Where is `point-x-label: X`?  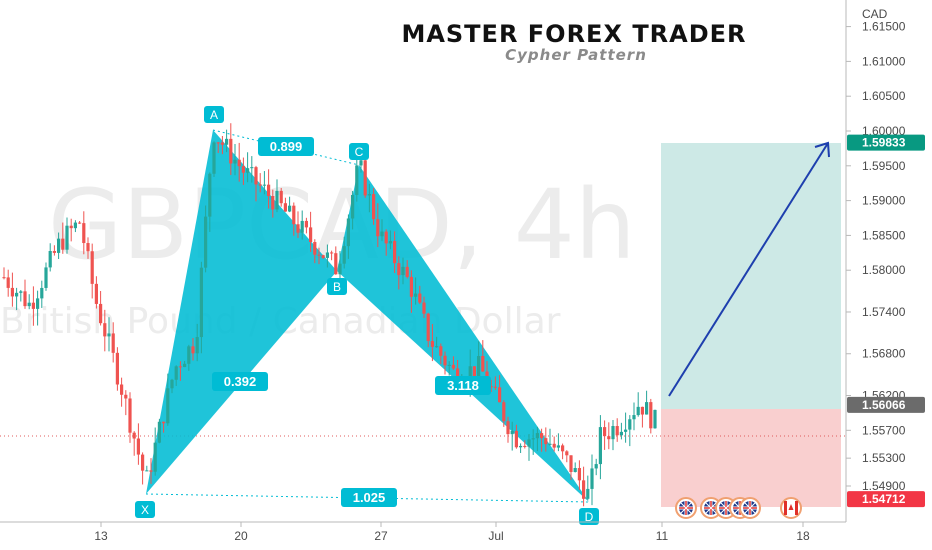 point-x-label: X is located at coordinates (145, 510).